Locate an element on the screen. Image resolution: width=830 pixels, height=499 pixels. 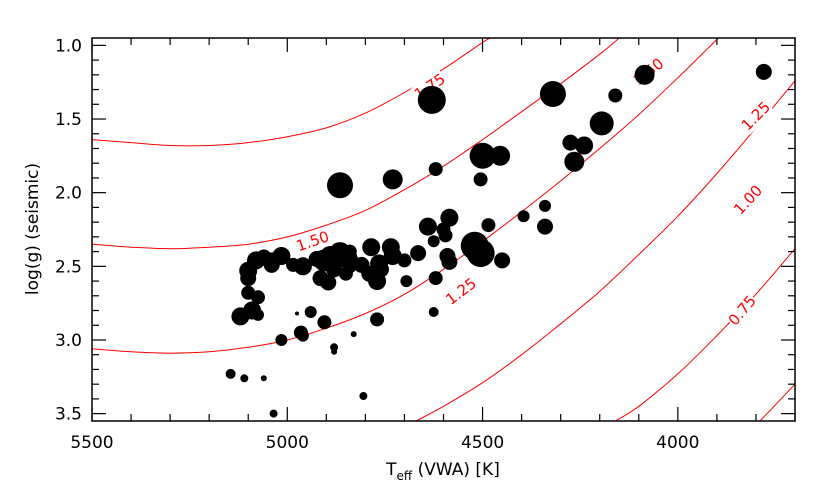
y-tick-label: 3.0 is located at coordinates (68, 341).